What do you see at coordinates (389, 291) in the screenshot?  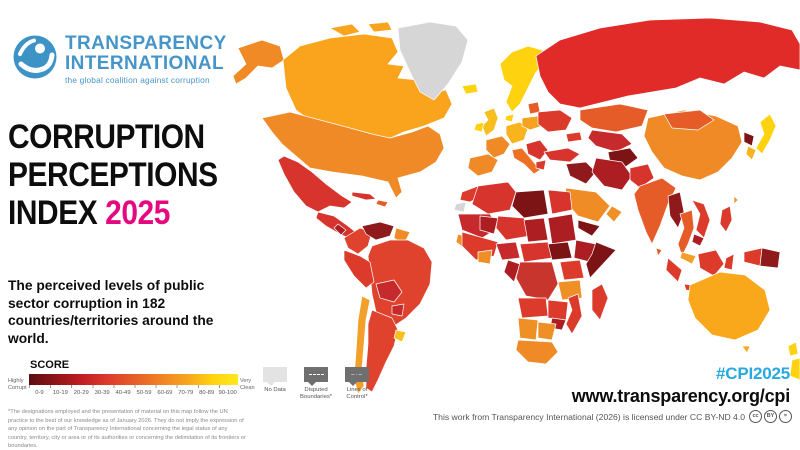 I see `map-region-bolivia` at bounding box center [389, 291].